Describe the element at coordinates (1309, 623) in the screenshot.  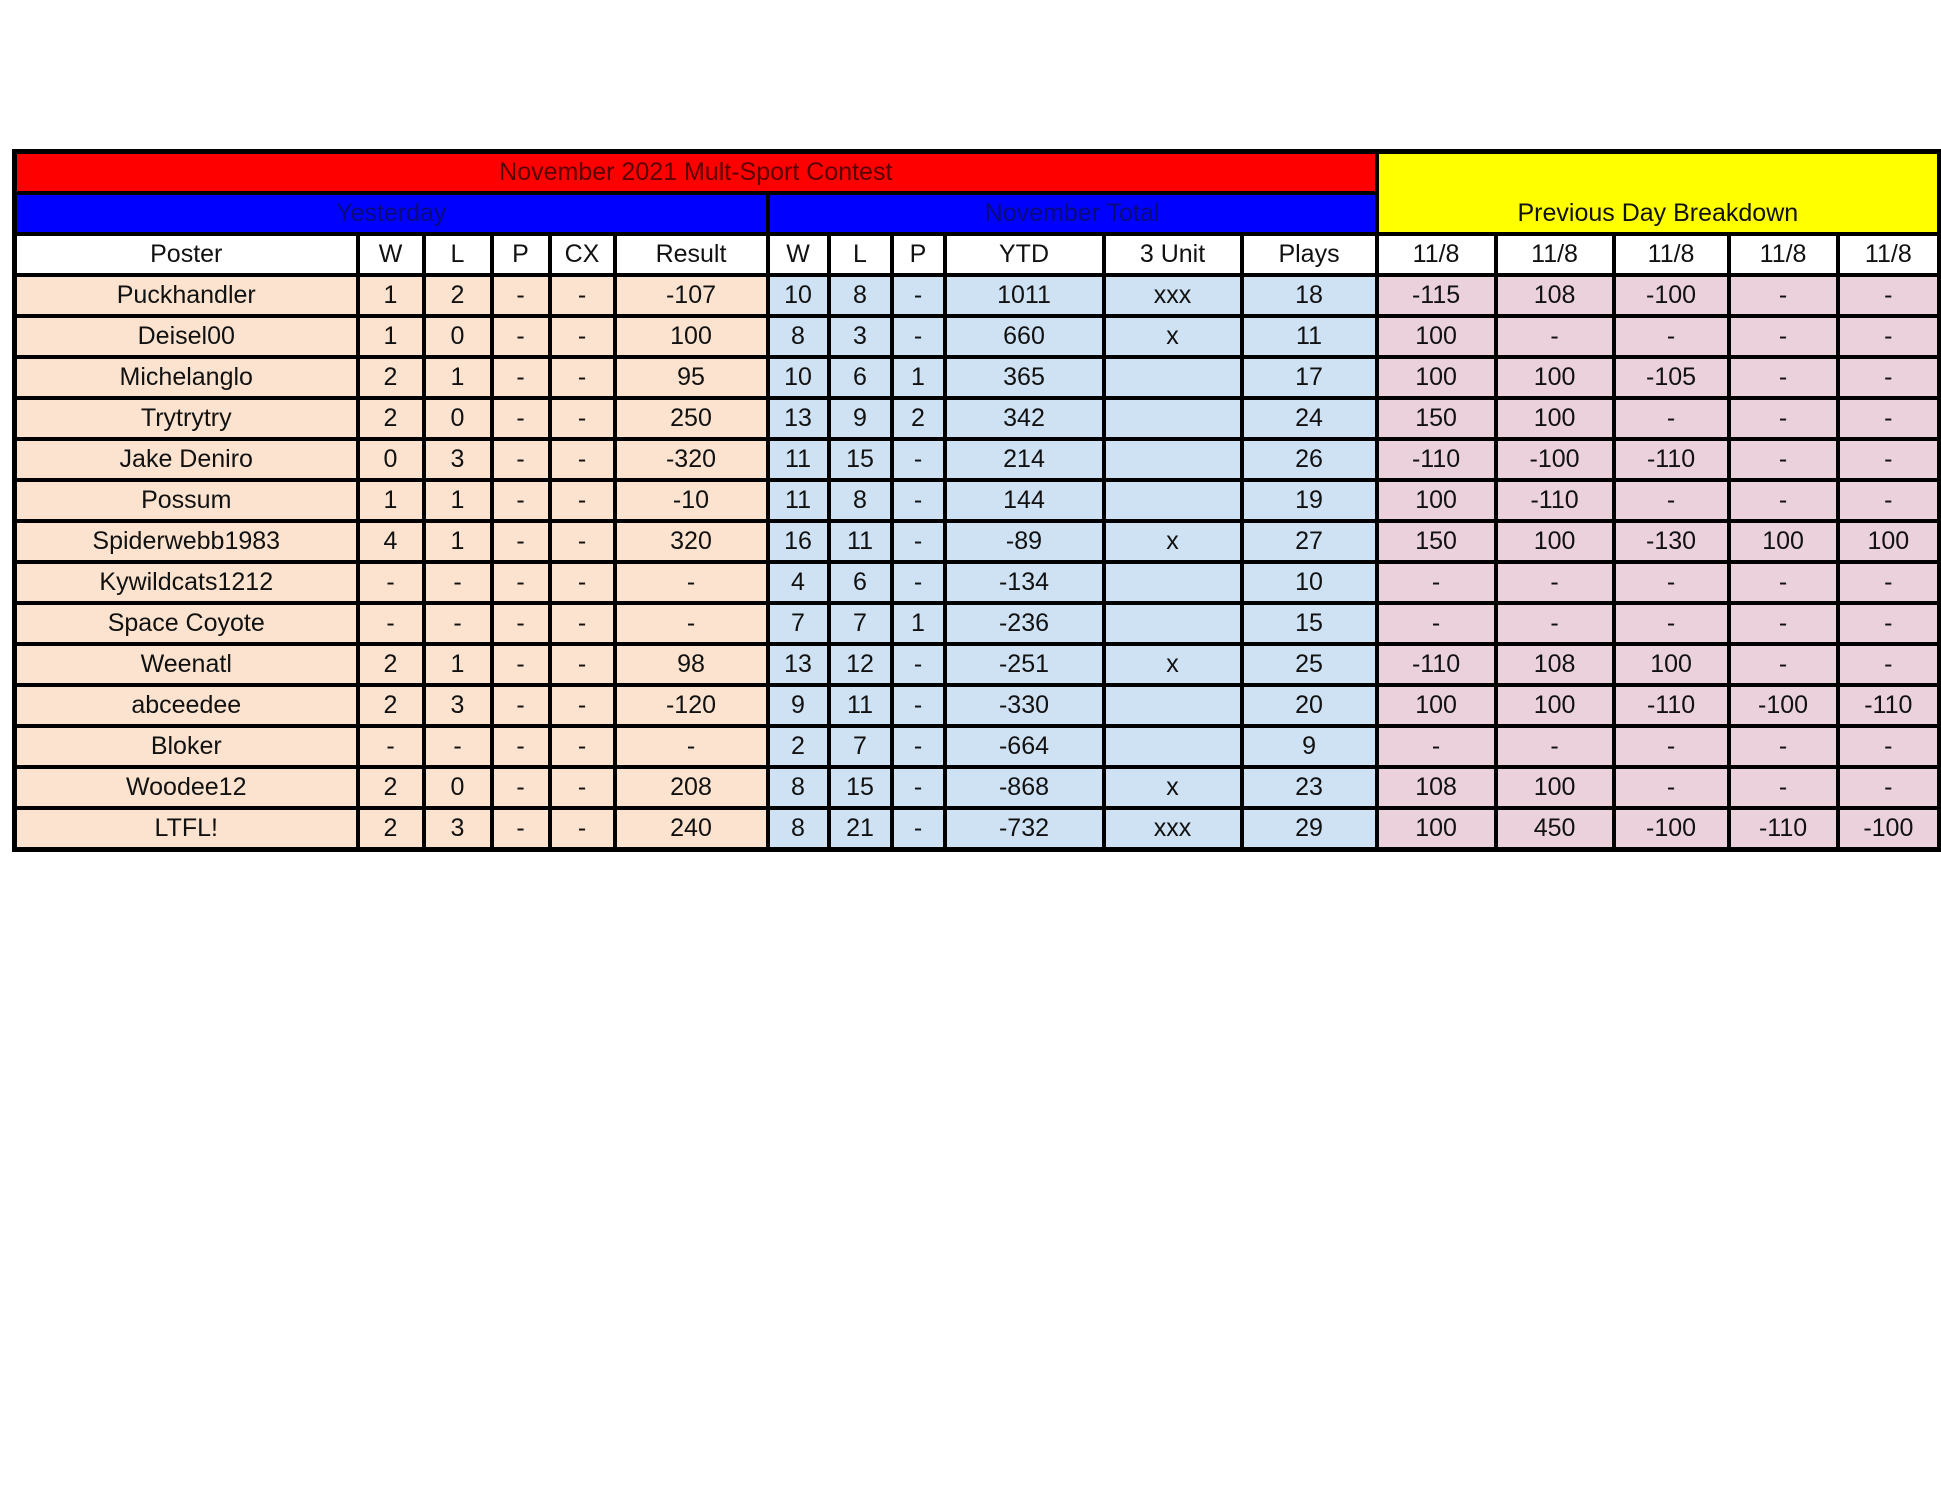
I see `table-cell: 15` at that location.